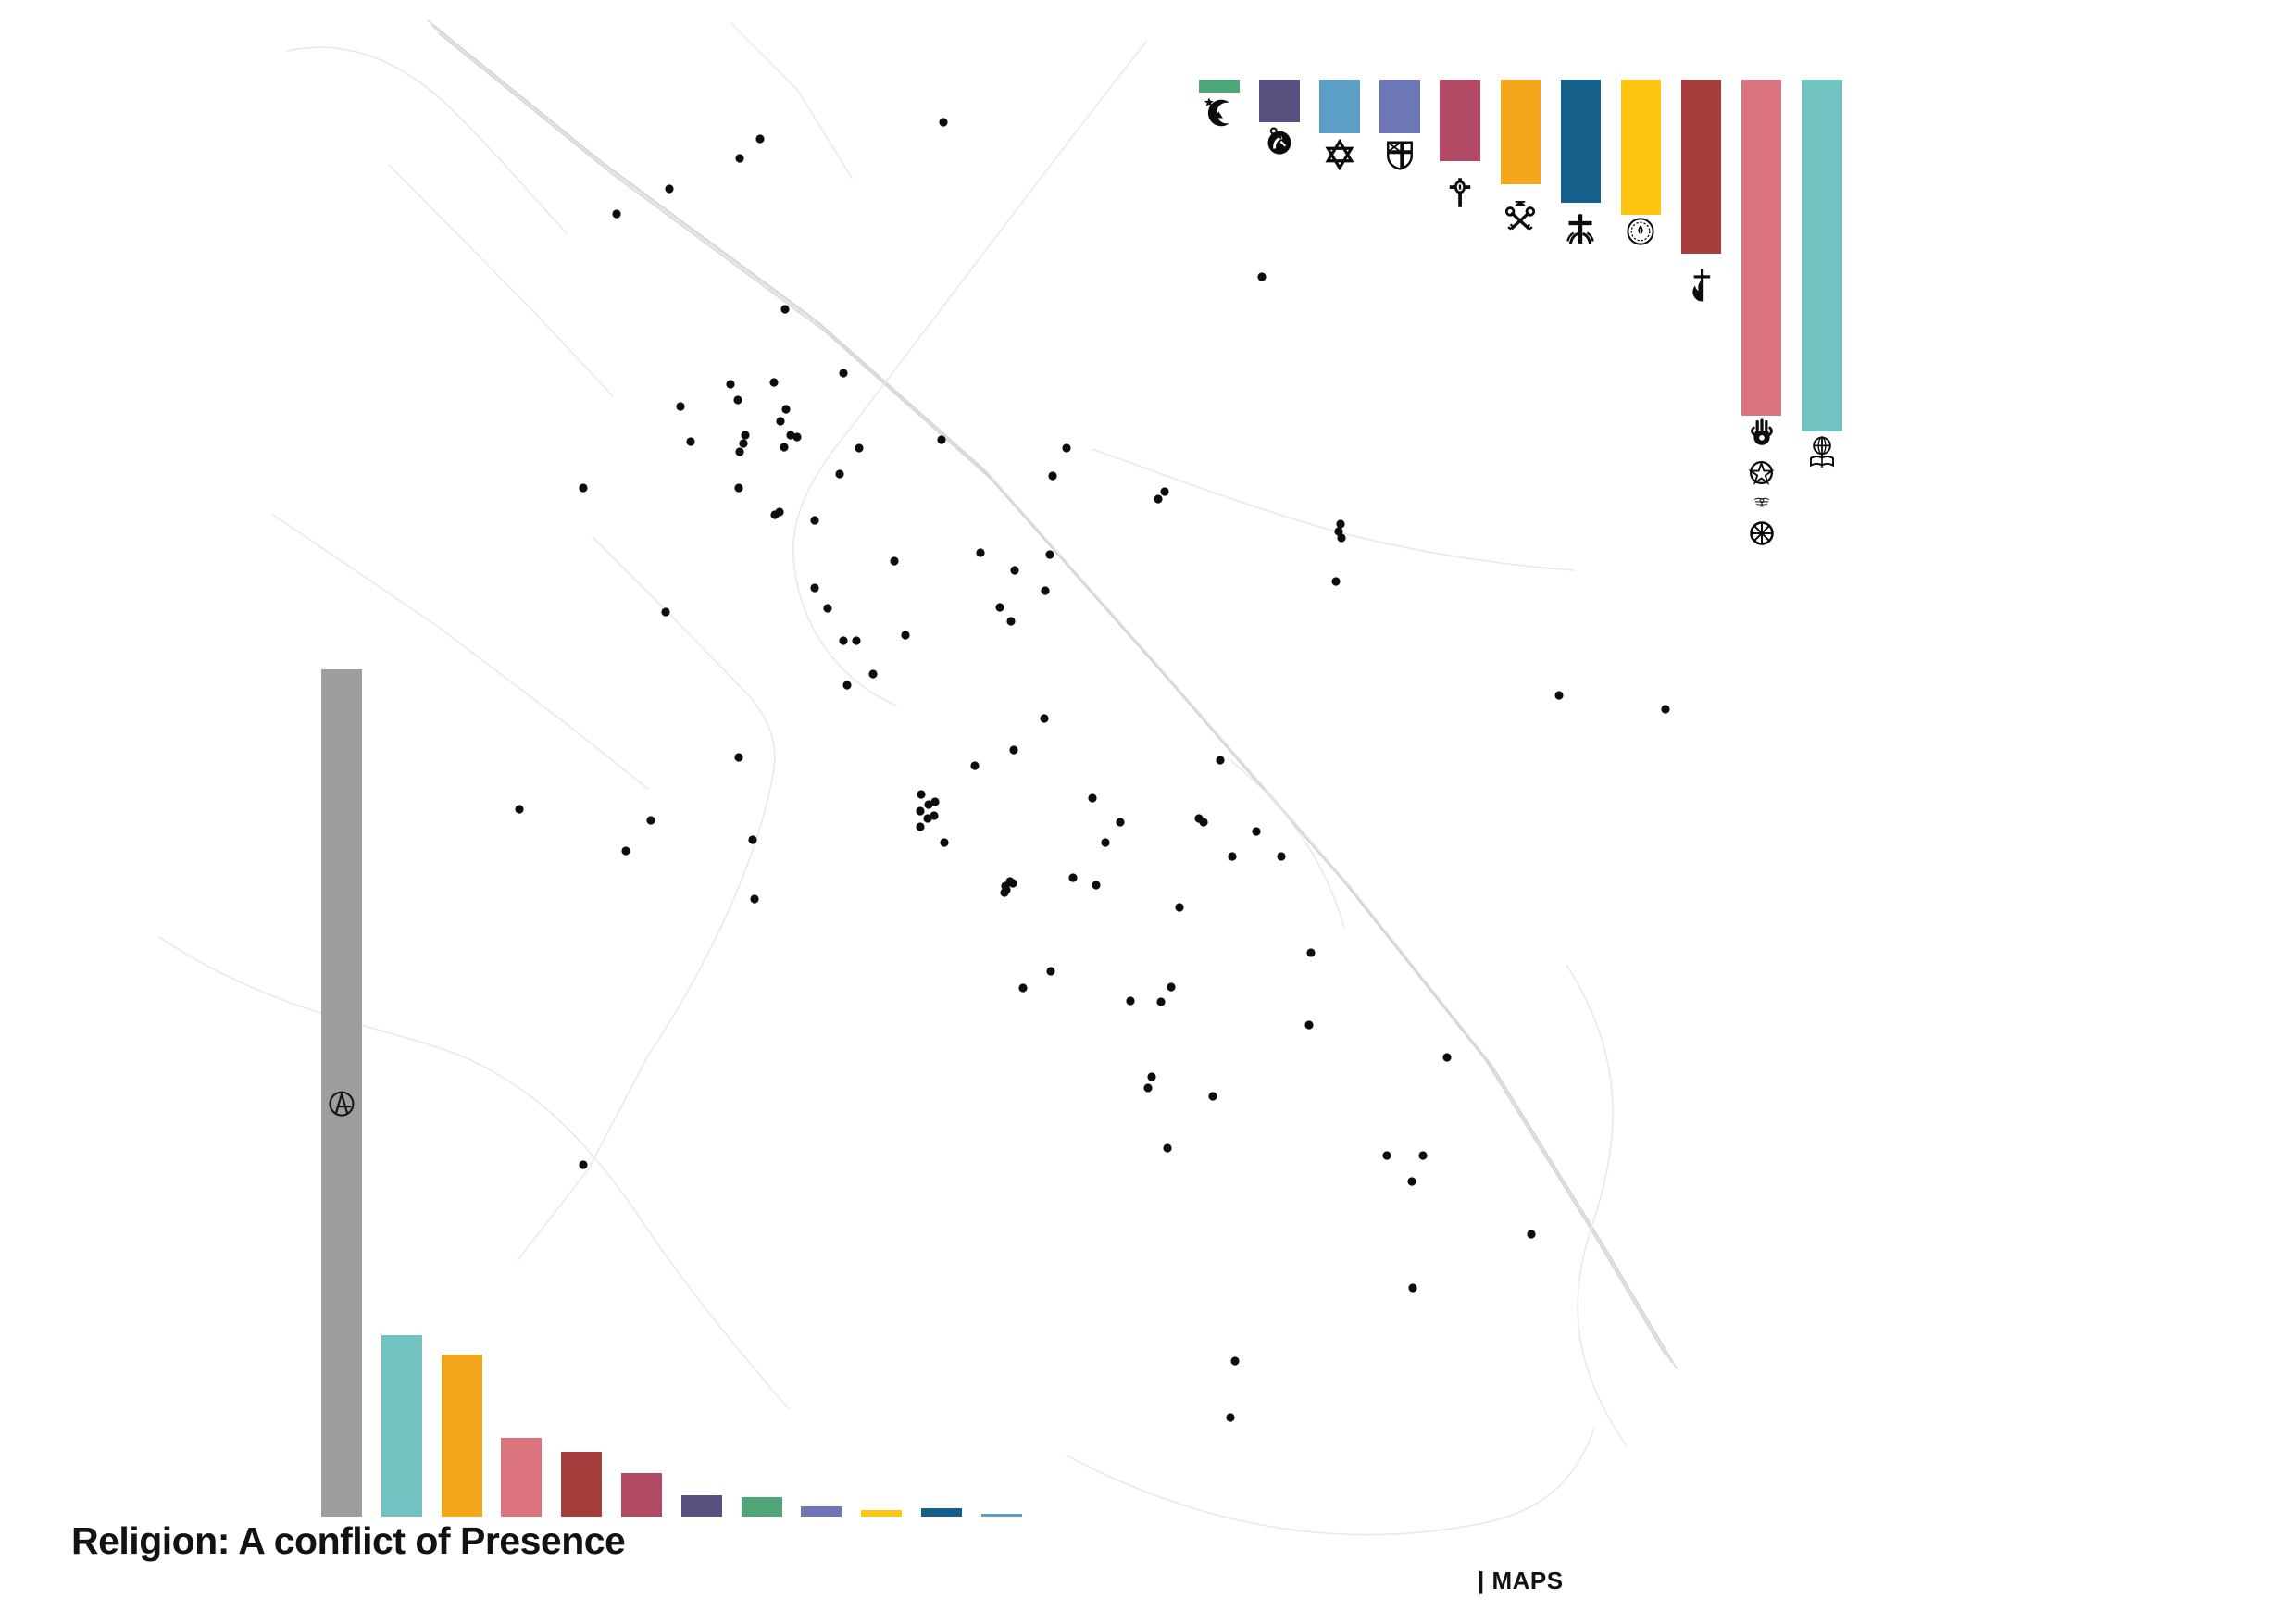 Image resolution: width=2296 pixels, height=1624 pixels. What do you see at coordinates (461, 1436) in the screenshot?
I see `bottom-bar-papal-keys` at bounding box center [461, 1436].